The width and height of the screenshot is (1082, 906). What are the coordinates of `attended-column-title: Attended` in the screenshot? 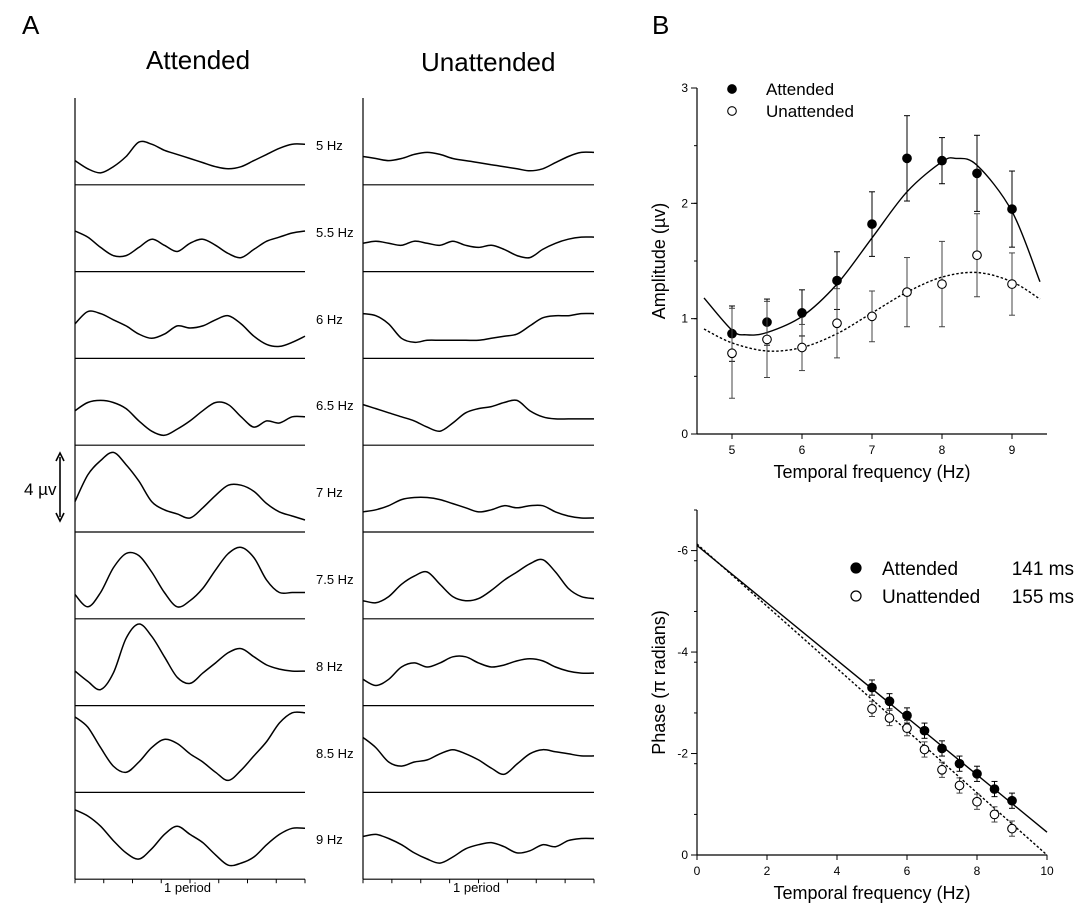 It's located at (198, 60).